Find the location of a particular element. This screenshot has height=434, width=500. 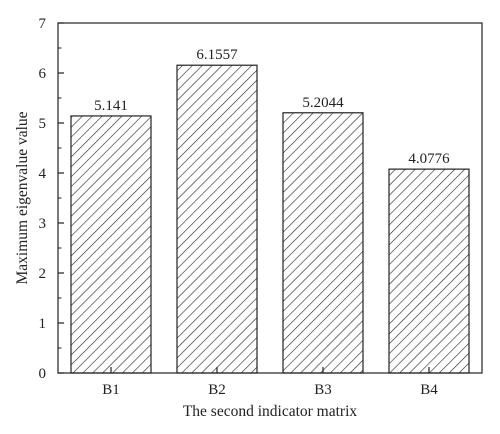

x-tick-label-b2: B2 is located at coordinates (217, 390).